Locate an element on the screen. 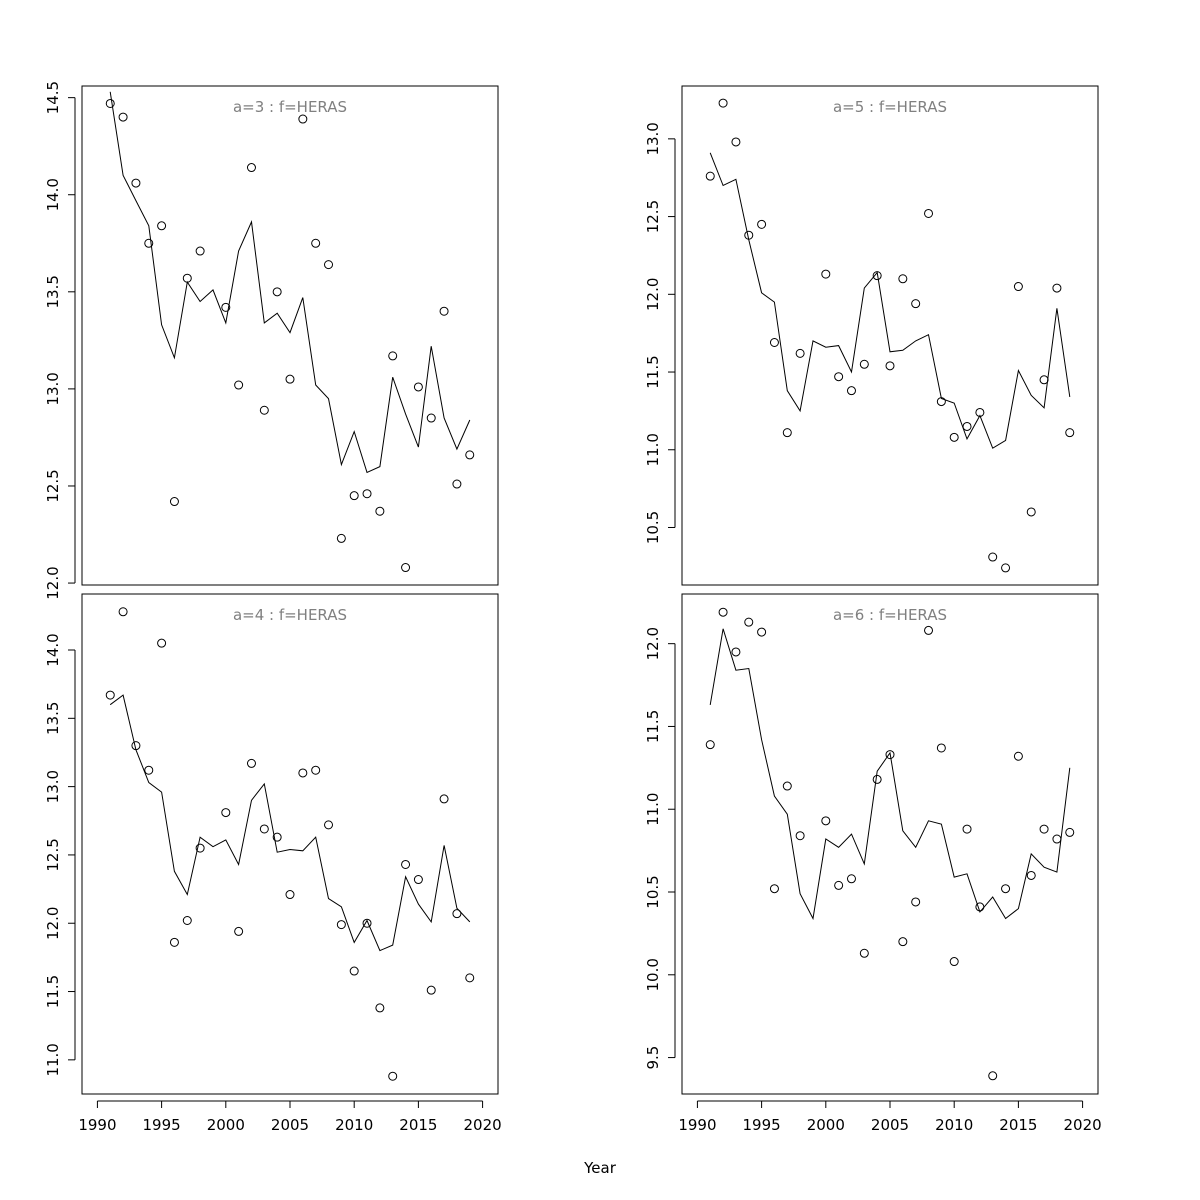  x-tick-label: 2000 is located at coordinates (226, 1125).